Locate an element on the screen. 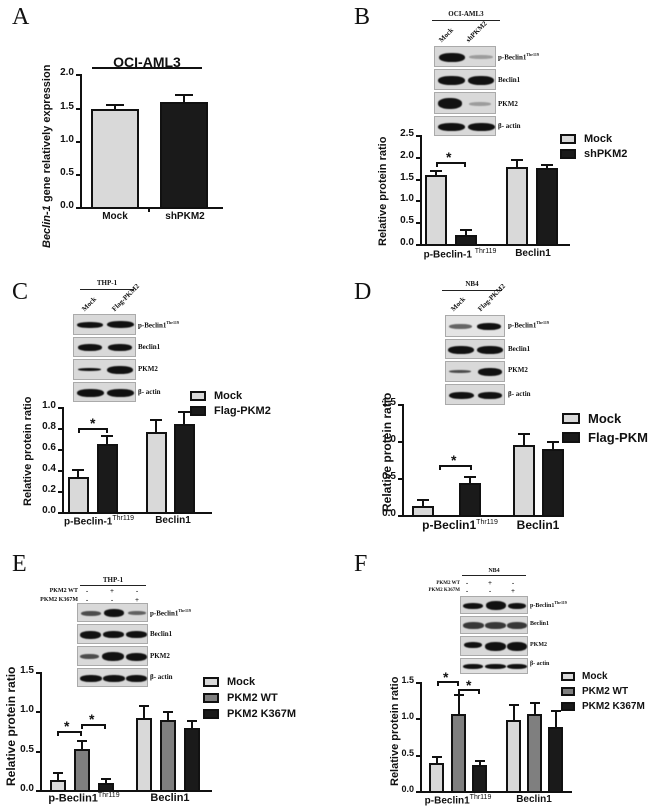  sign: + is located at coordinates (137, 600).